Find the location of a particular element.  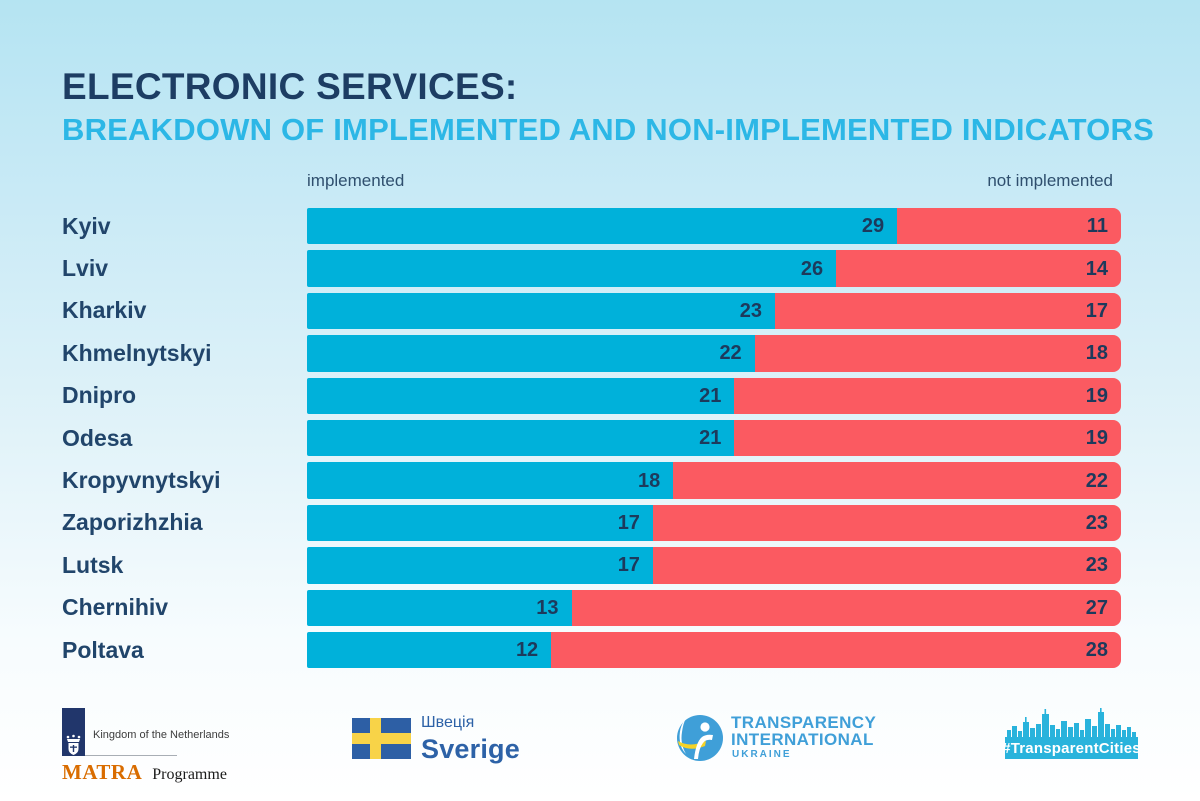

kingdom-of-netherlands-label: Kingdom of the Netherlands is located at coordinates (161, 735).